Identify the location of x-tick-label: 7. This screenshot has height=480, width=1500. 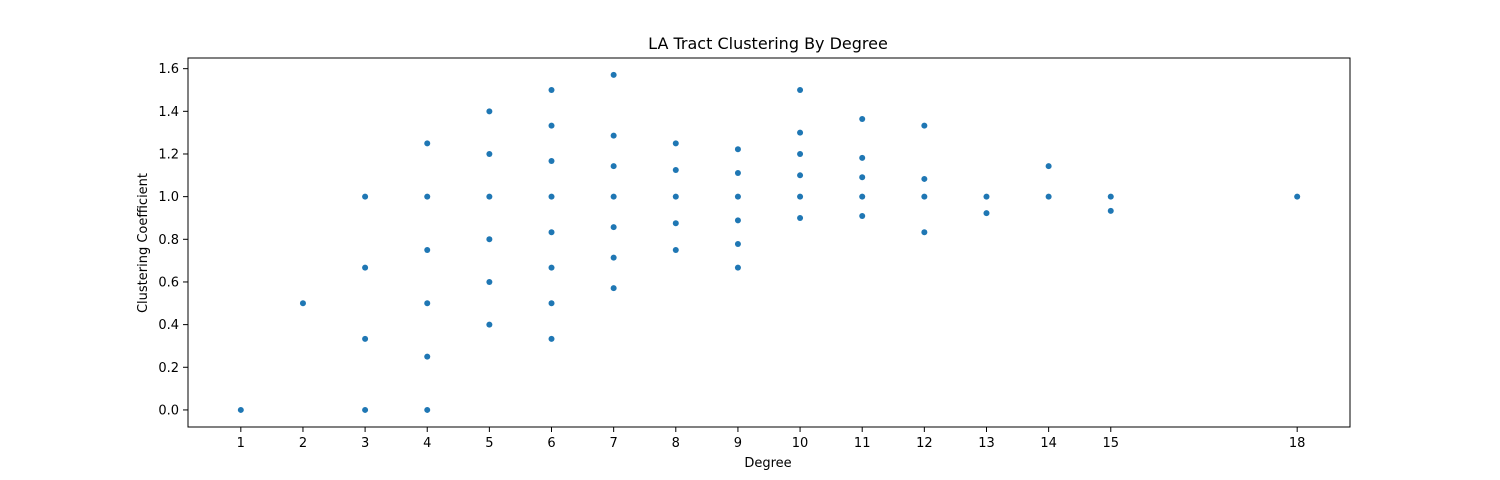
(614, 443).